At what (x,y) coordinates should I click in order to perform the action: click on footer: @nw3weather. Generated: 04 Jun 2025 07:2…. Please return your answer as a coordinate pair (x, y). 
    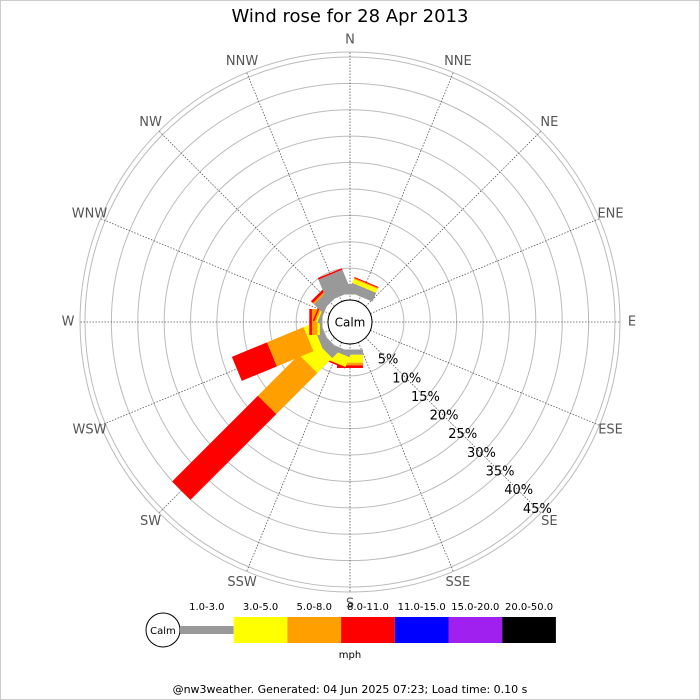
    Looking at the image, I should click on (350, 689).